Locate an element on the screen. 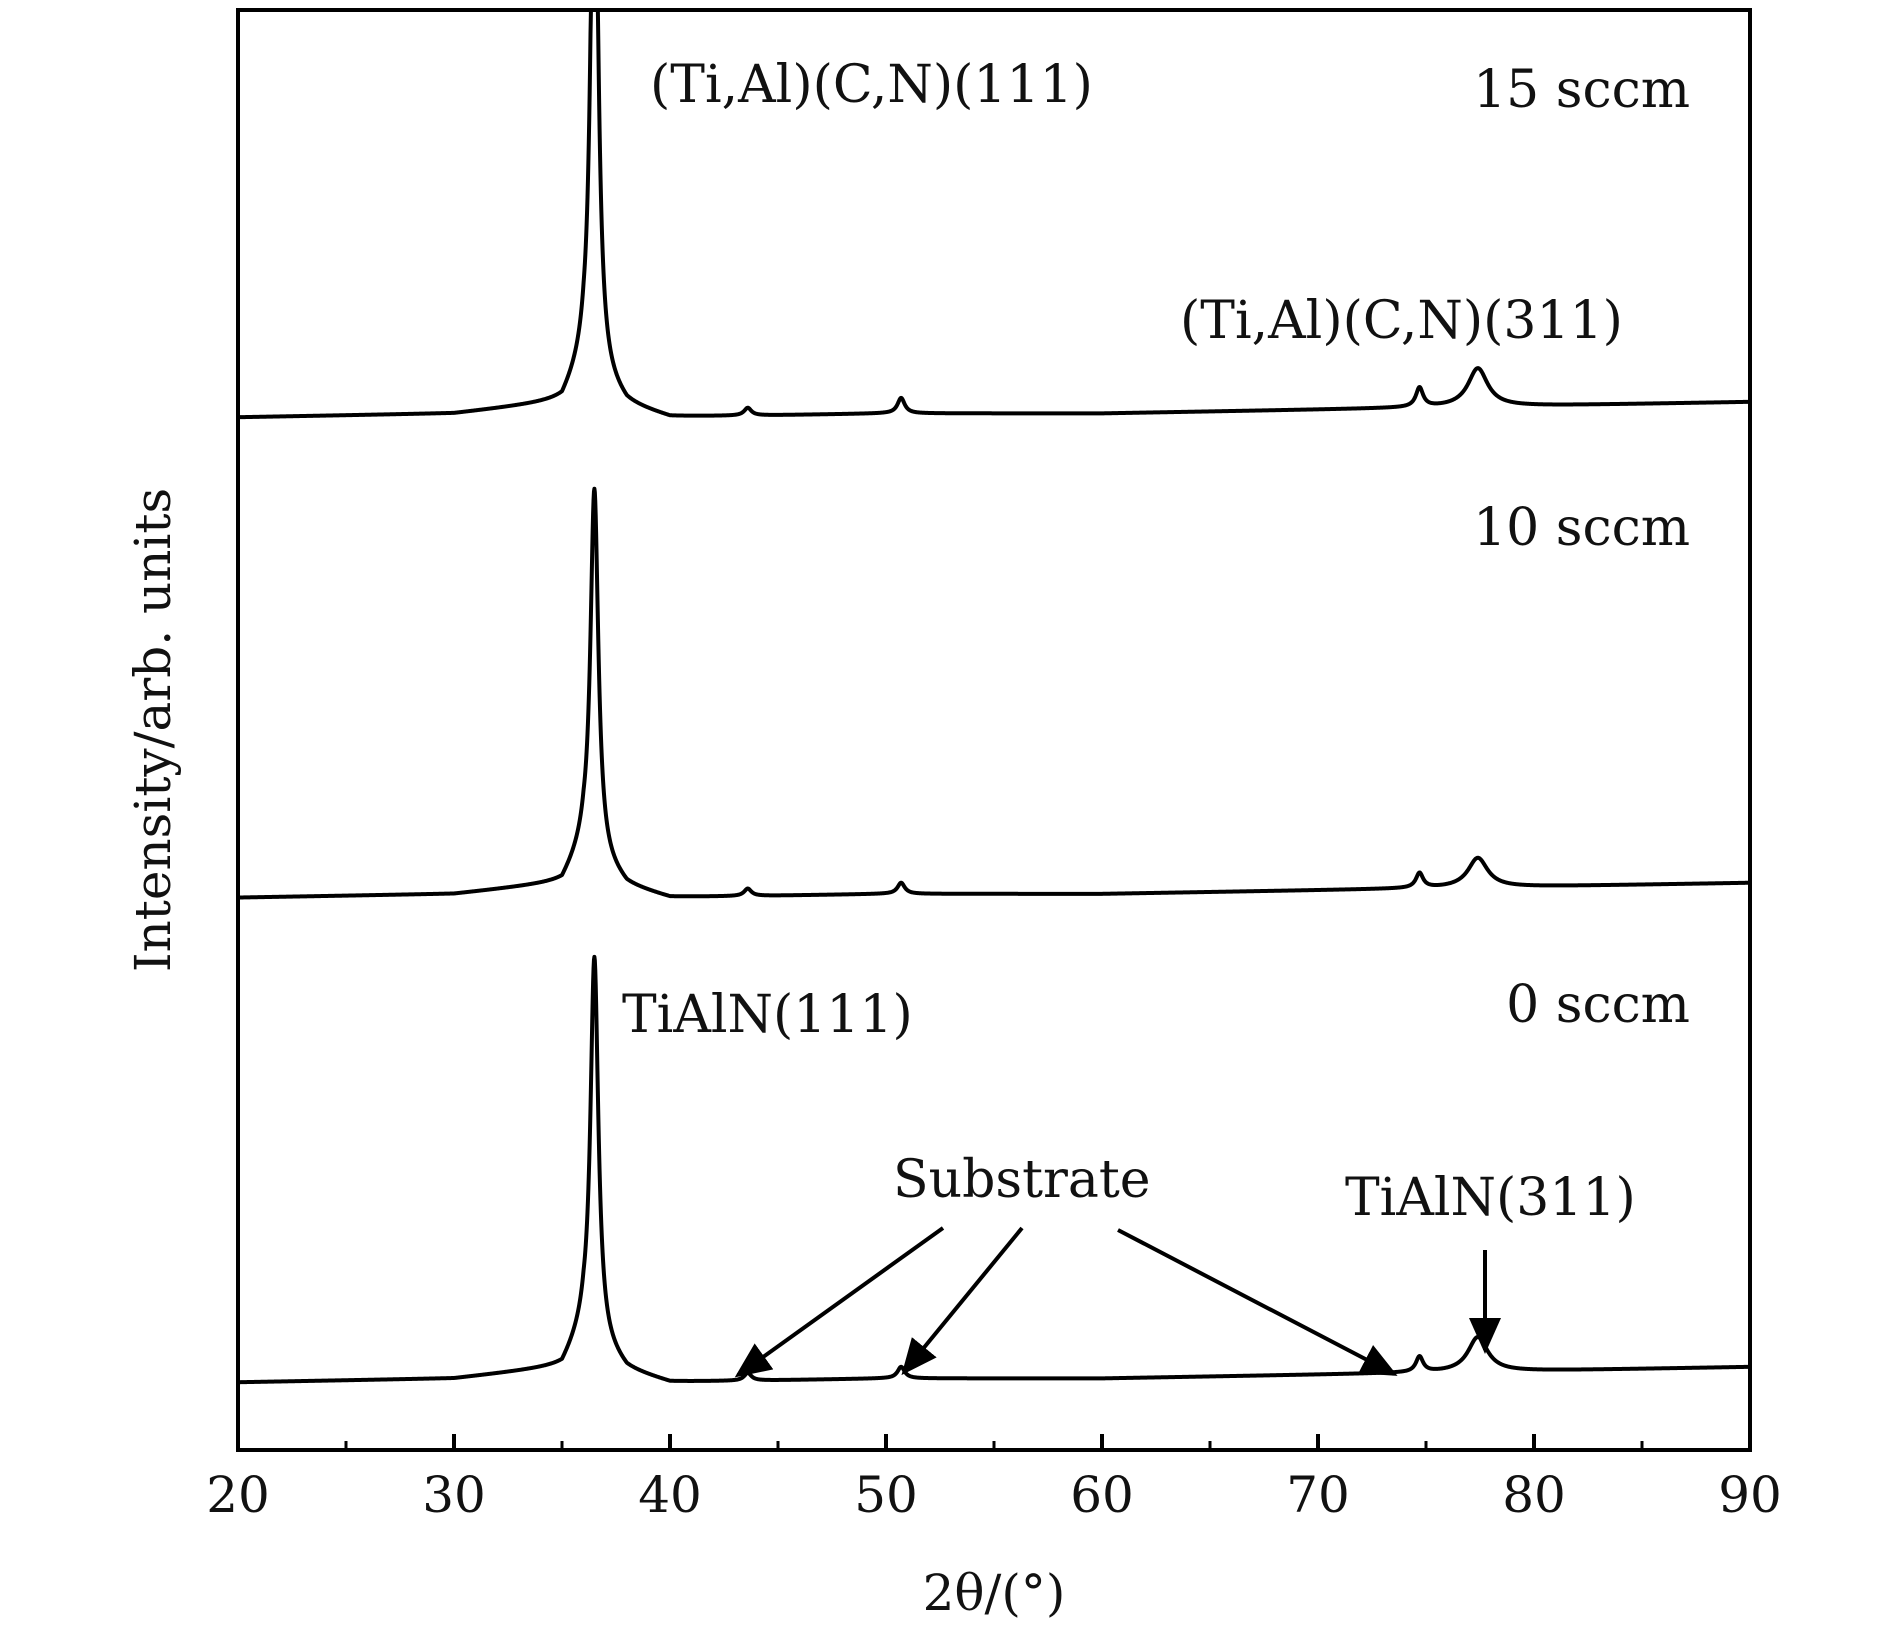 The width and height of the screenshot is (1890, 1630). series-label-10-sccm: 10 sccm is located at coordinates (1581, 528).